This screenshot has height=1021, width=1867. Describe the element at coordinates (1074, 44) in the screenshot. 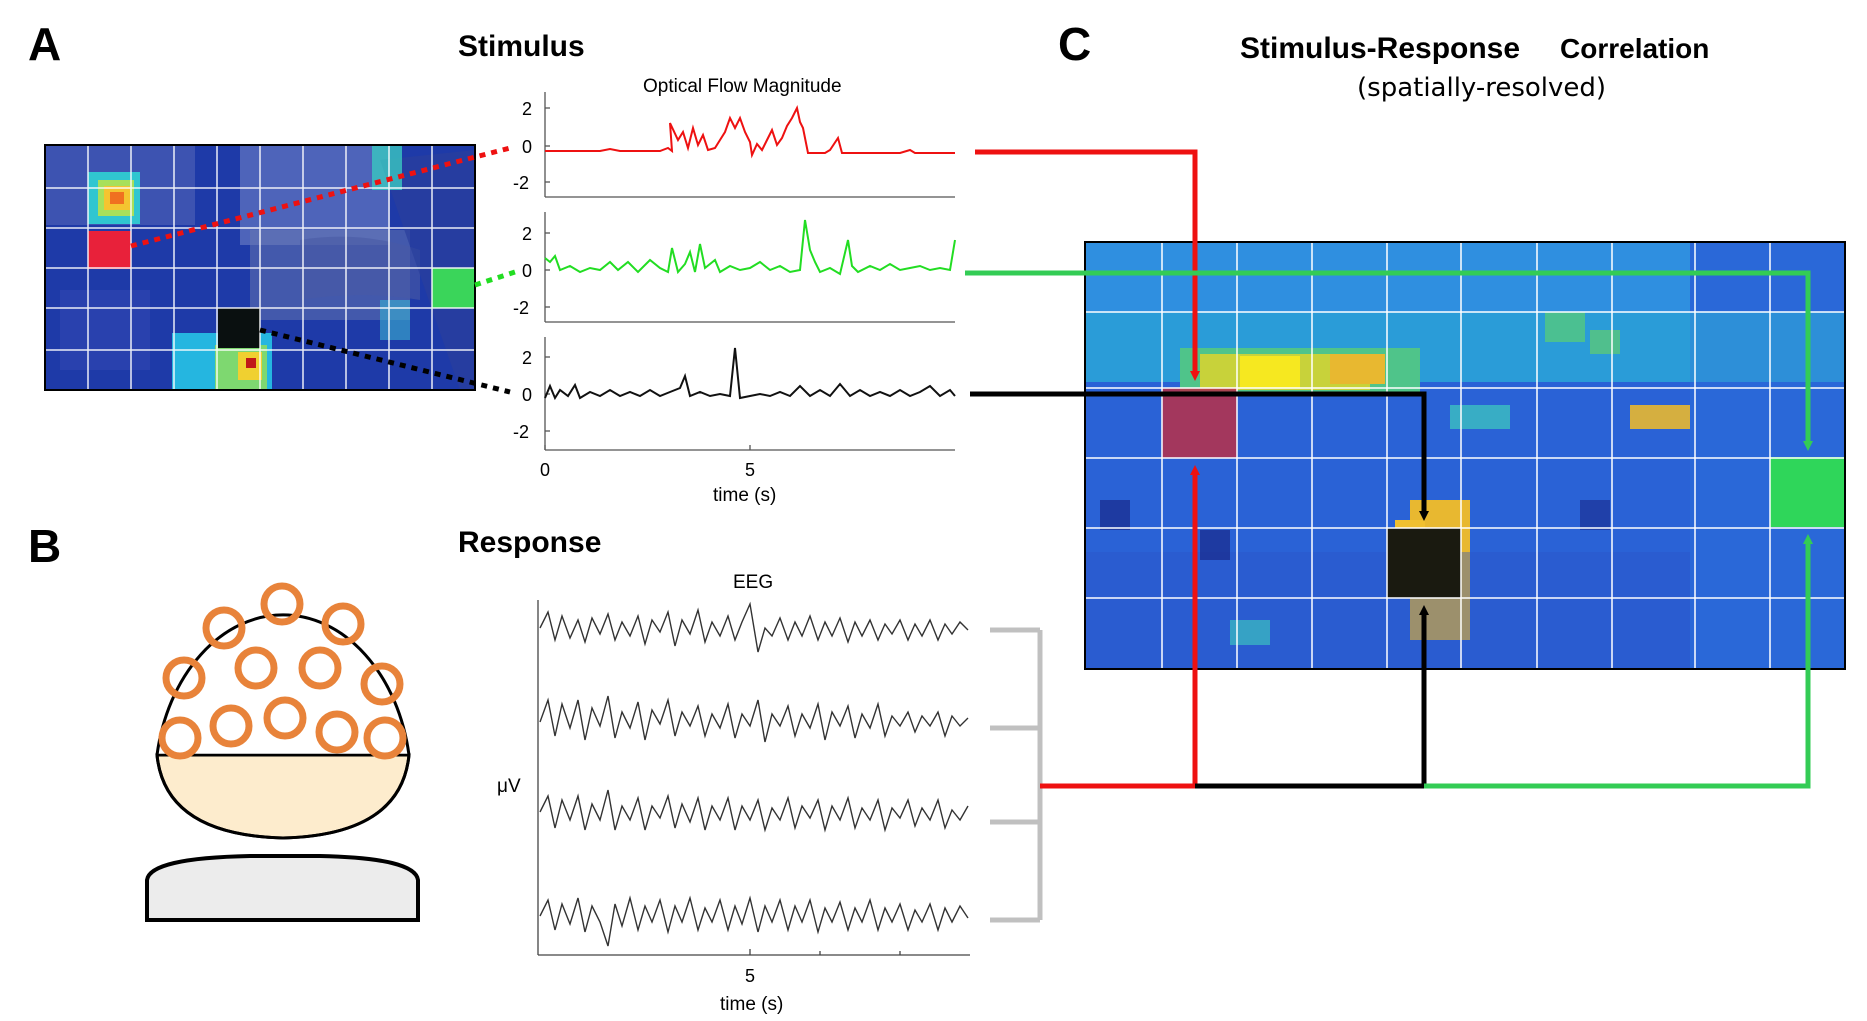

I see `panel-c-letter: C` at that location.